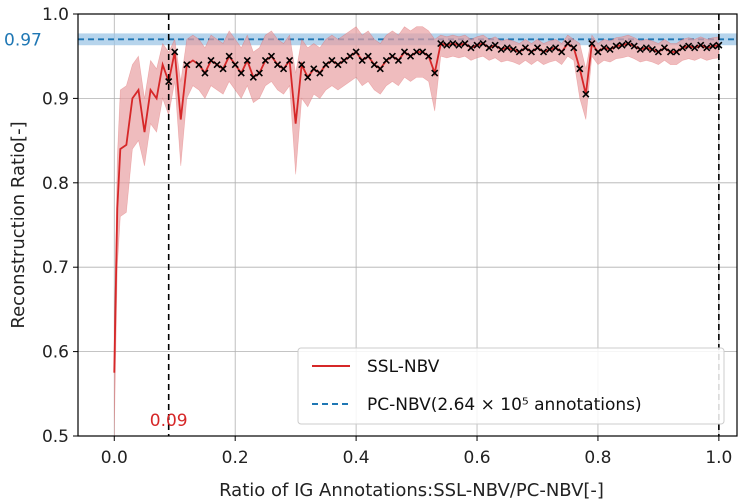 This screenshot has height=504, width=741. What do you see at coordinates (169, 421) in the screenshot?
I see `x-reference-label: 0.09` at bounding box center [169, 421].